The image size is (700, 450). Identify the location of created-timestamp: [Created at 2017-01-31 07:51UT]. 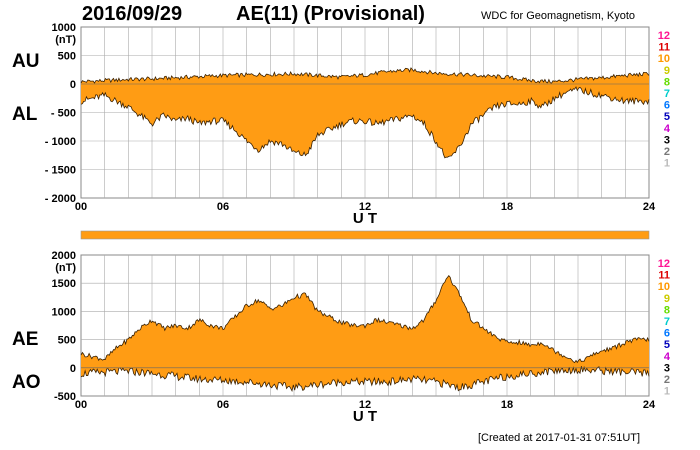
(559, 438).